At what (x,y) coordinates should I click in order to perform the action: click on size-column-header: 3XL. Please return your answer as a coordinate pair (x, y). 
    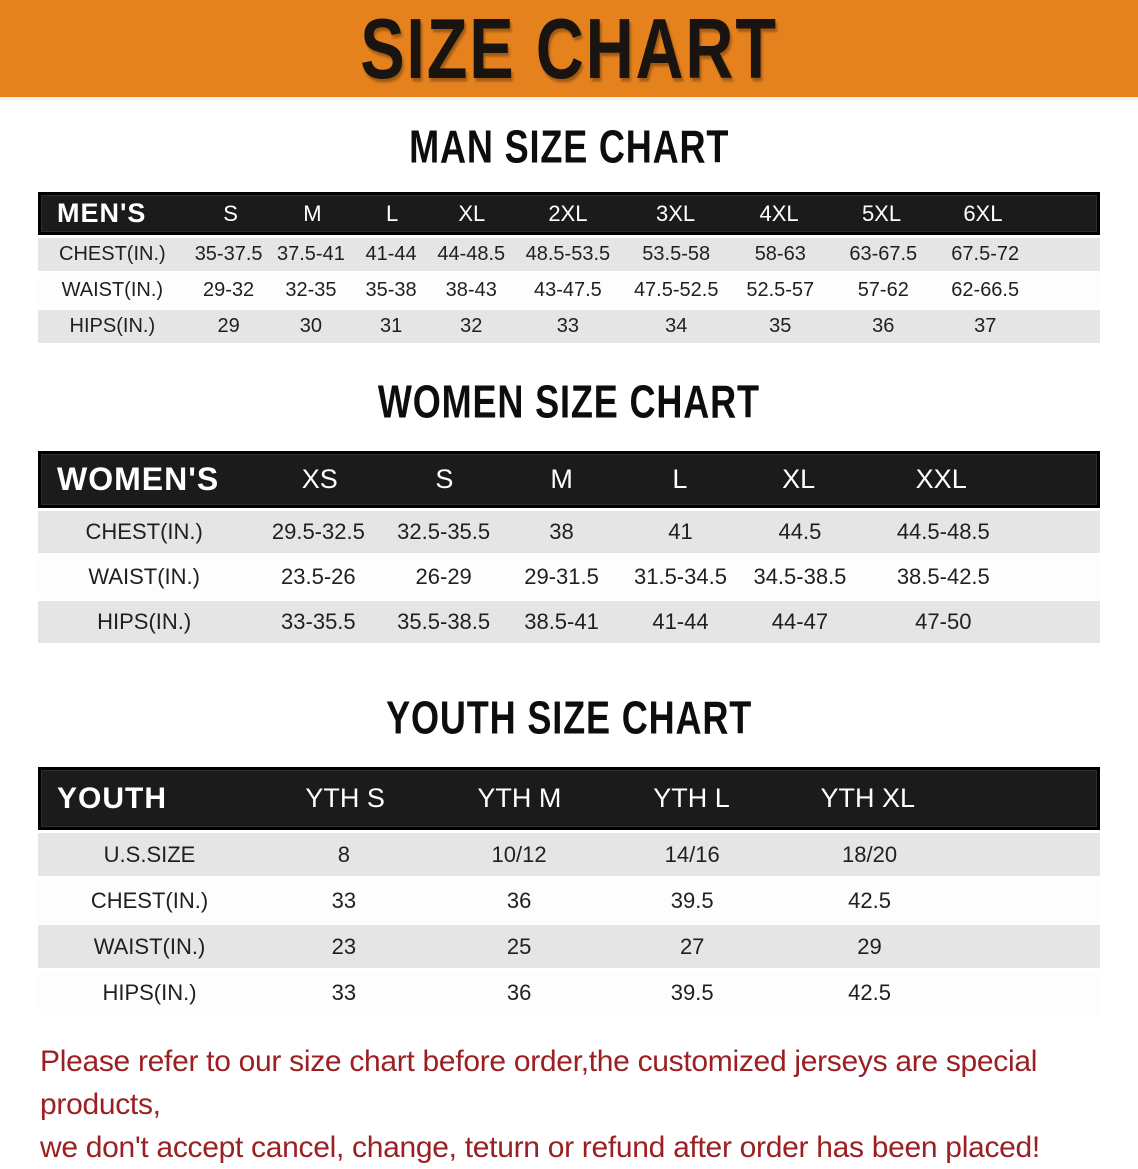
    Looking at the image, I should click on (676, 213).